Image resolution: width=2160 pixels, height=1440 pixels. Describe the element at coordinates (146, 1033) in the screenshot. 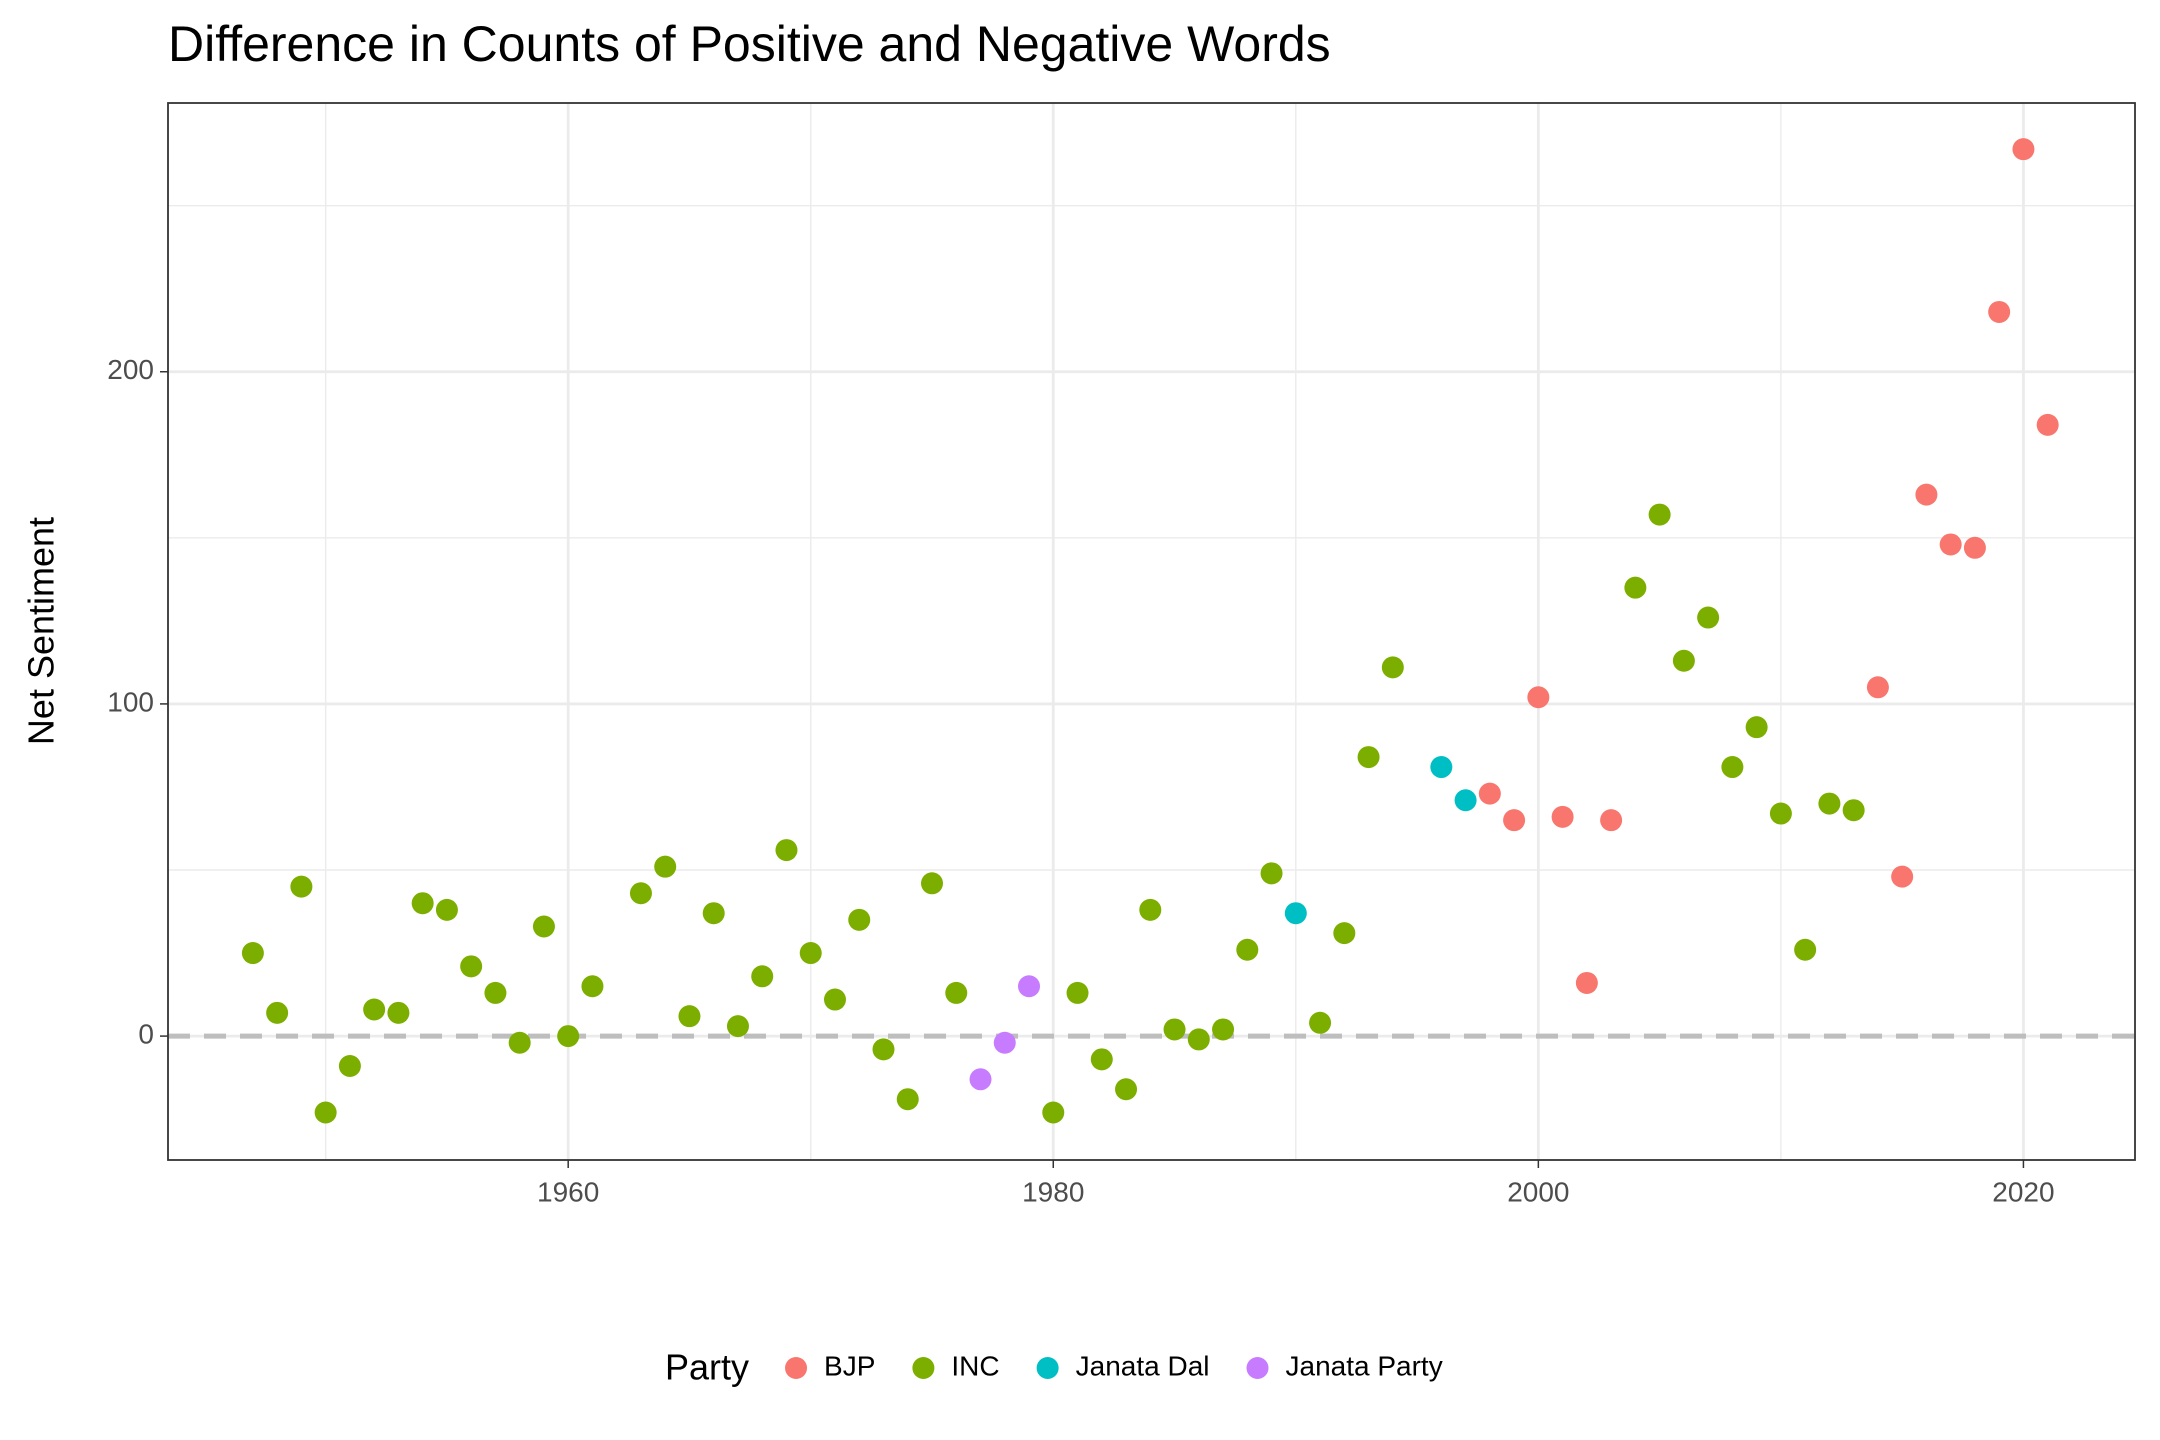

I see `y-tick-label: 0` at that location.